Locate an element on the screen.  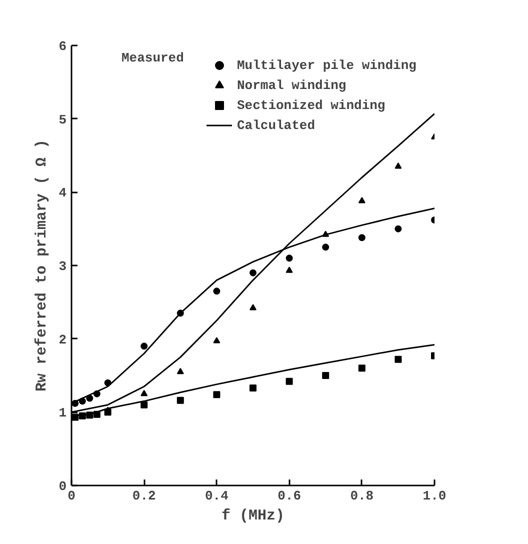
legend-label: Normal winding is located at coordinates (291, 85).